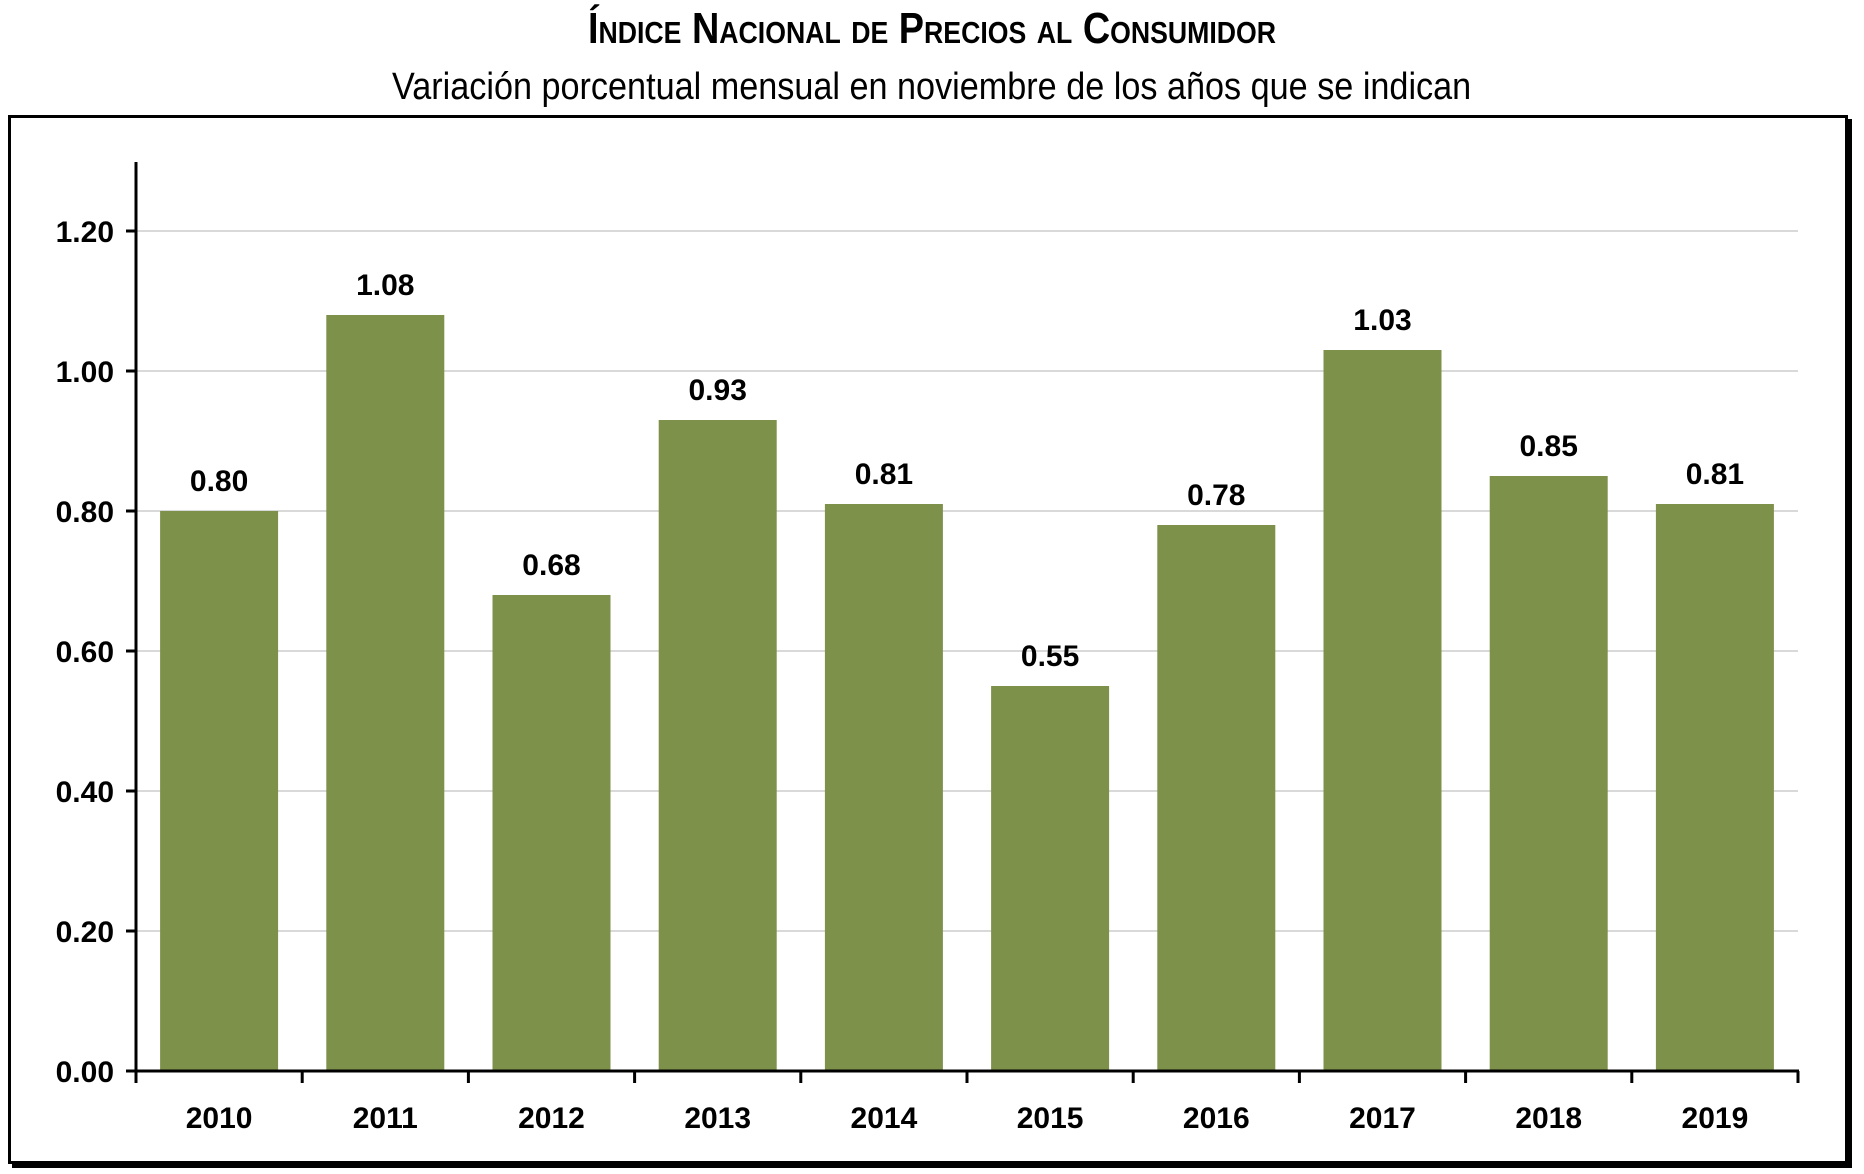 The width and height of the screenshot is (1864, 1174). What do you see at coordinates (1548, 1118) in the screenshot?
I see `x-tick-label: 2018` at bounding box center [1548, 1118].